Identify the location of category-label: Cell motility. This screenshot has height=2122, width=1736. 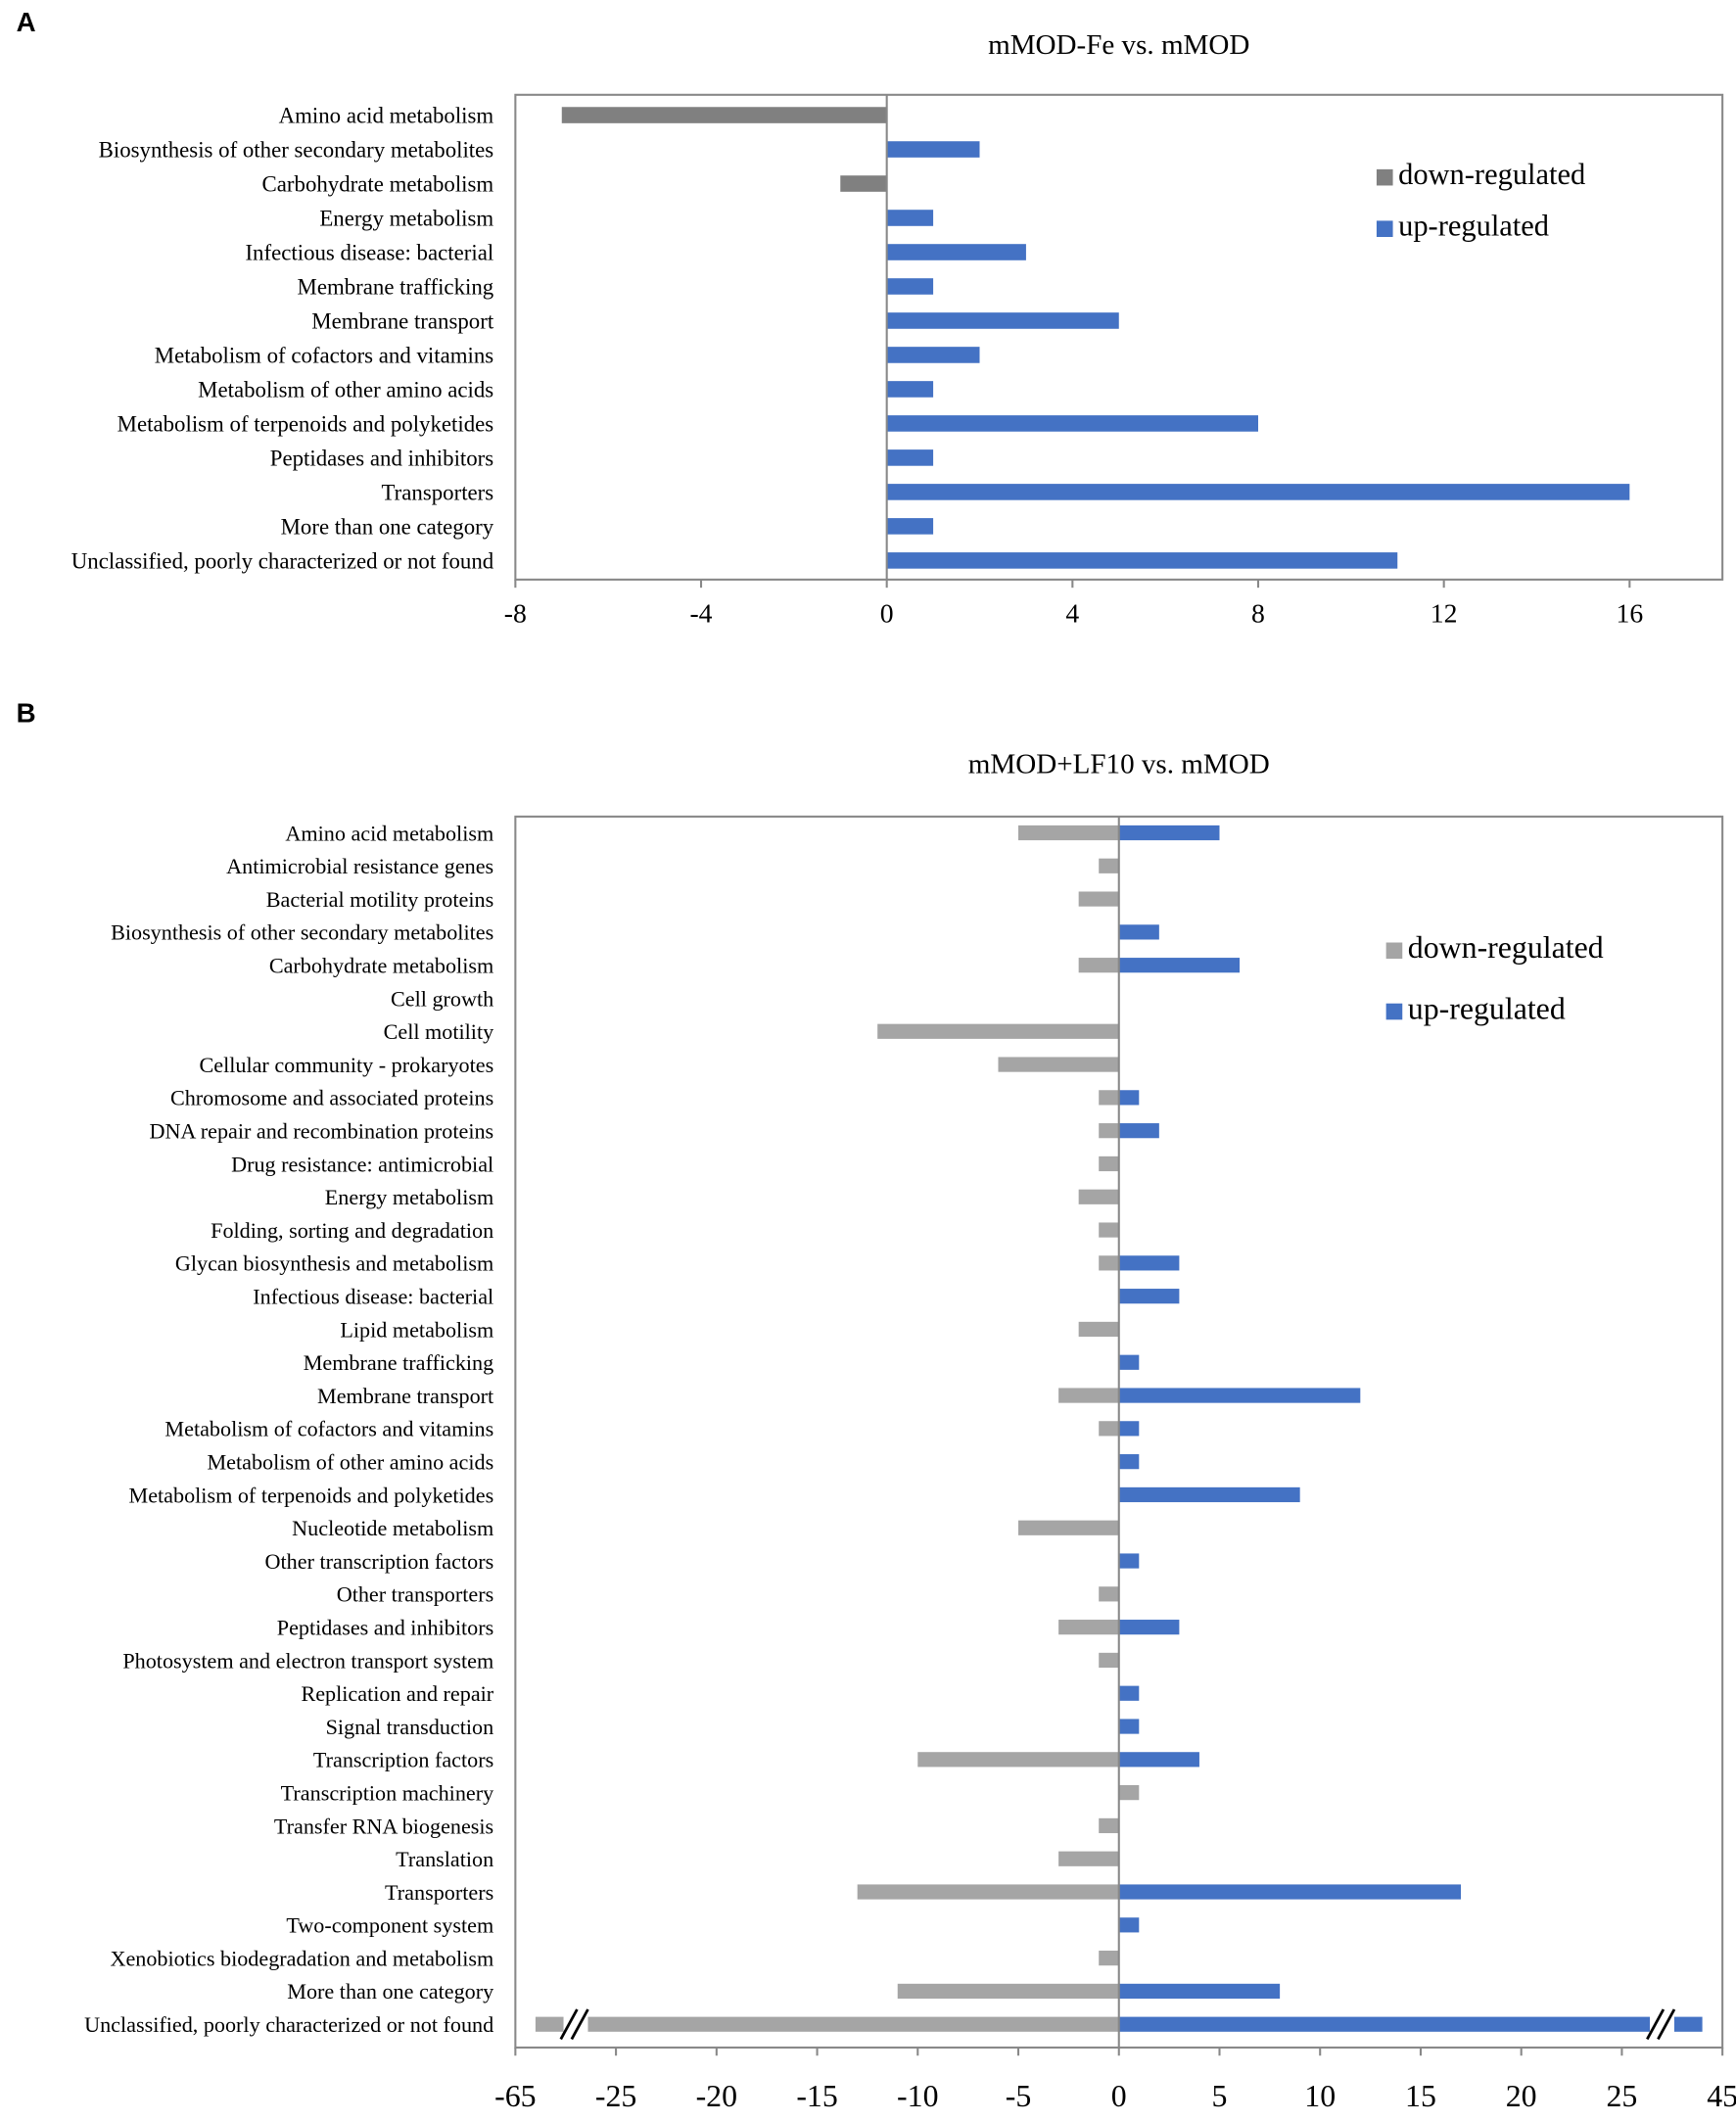
(439, 1032).